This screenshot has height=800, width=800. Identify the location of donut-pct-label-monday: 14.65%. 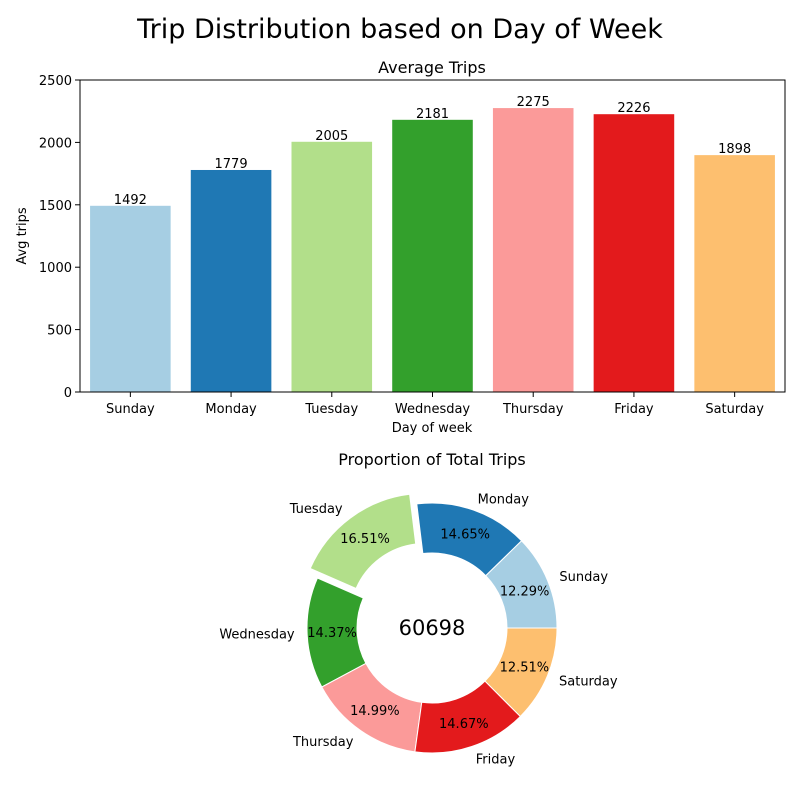
(465, 535).